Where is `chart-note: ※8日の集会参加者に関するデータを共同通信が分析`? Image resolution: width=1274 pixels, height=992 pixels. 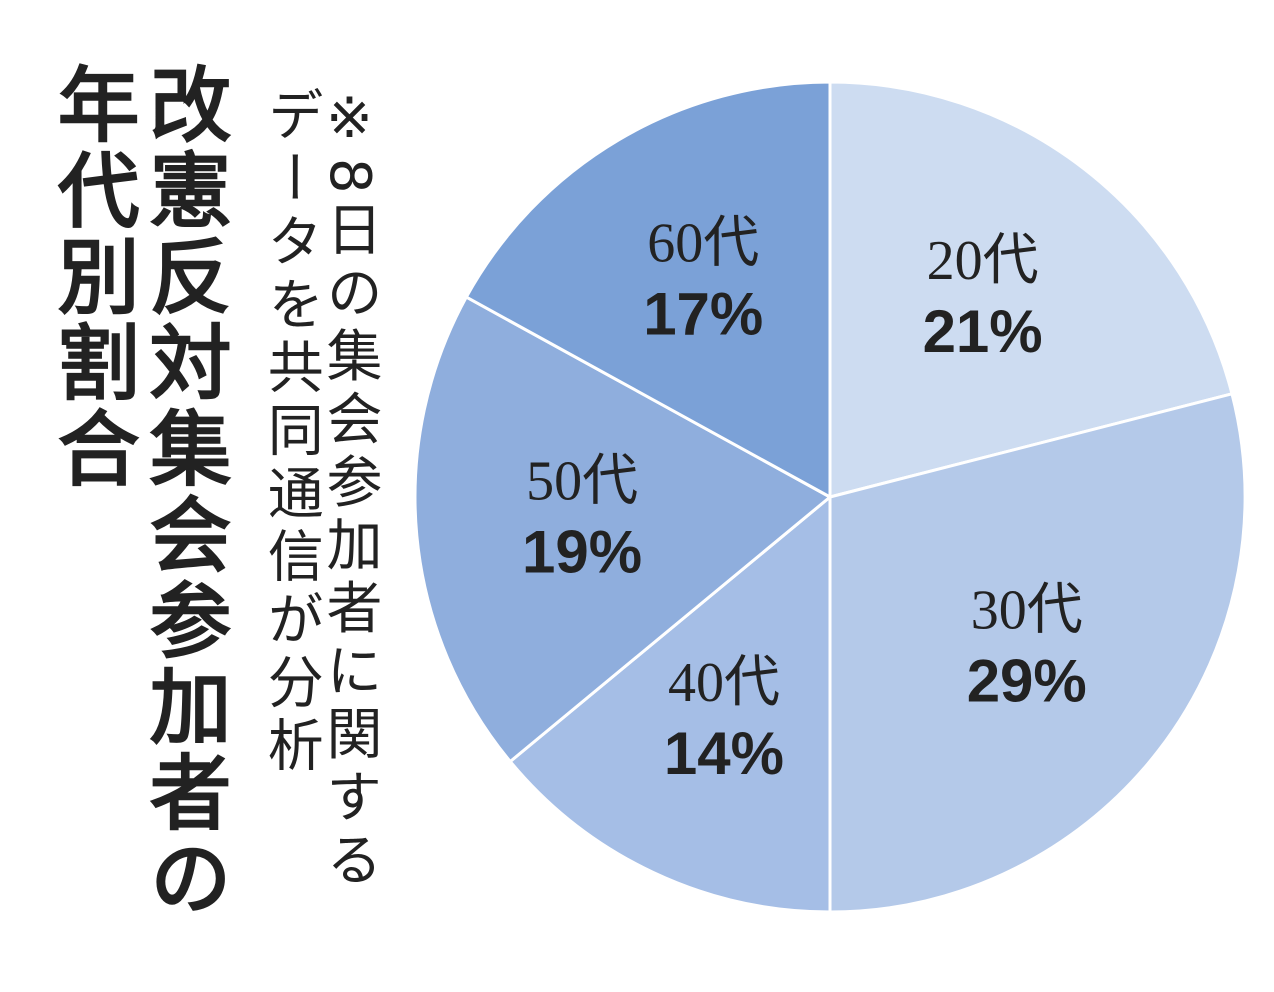
chart-note: ※8日の集会参加者に関するデータを共同通信が分析 is located at coordinates (320, 490).